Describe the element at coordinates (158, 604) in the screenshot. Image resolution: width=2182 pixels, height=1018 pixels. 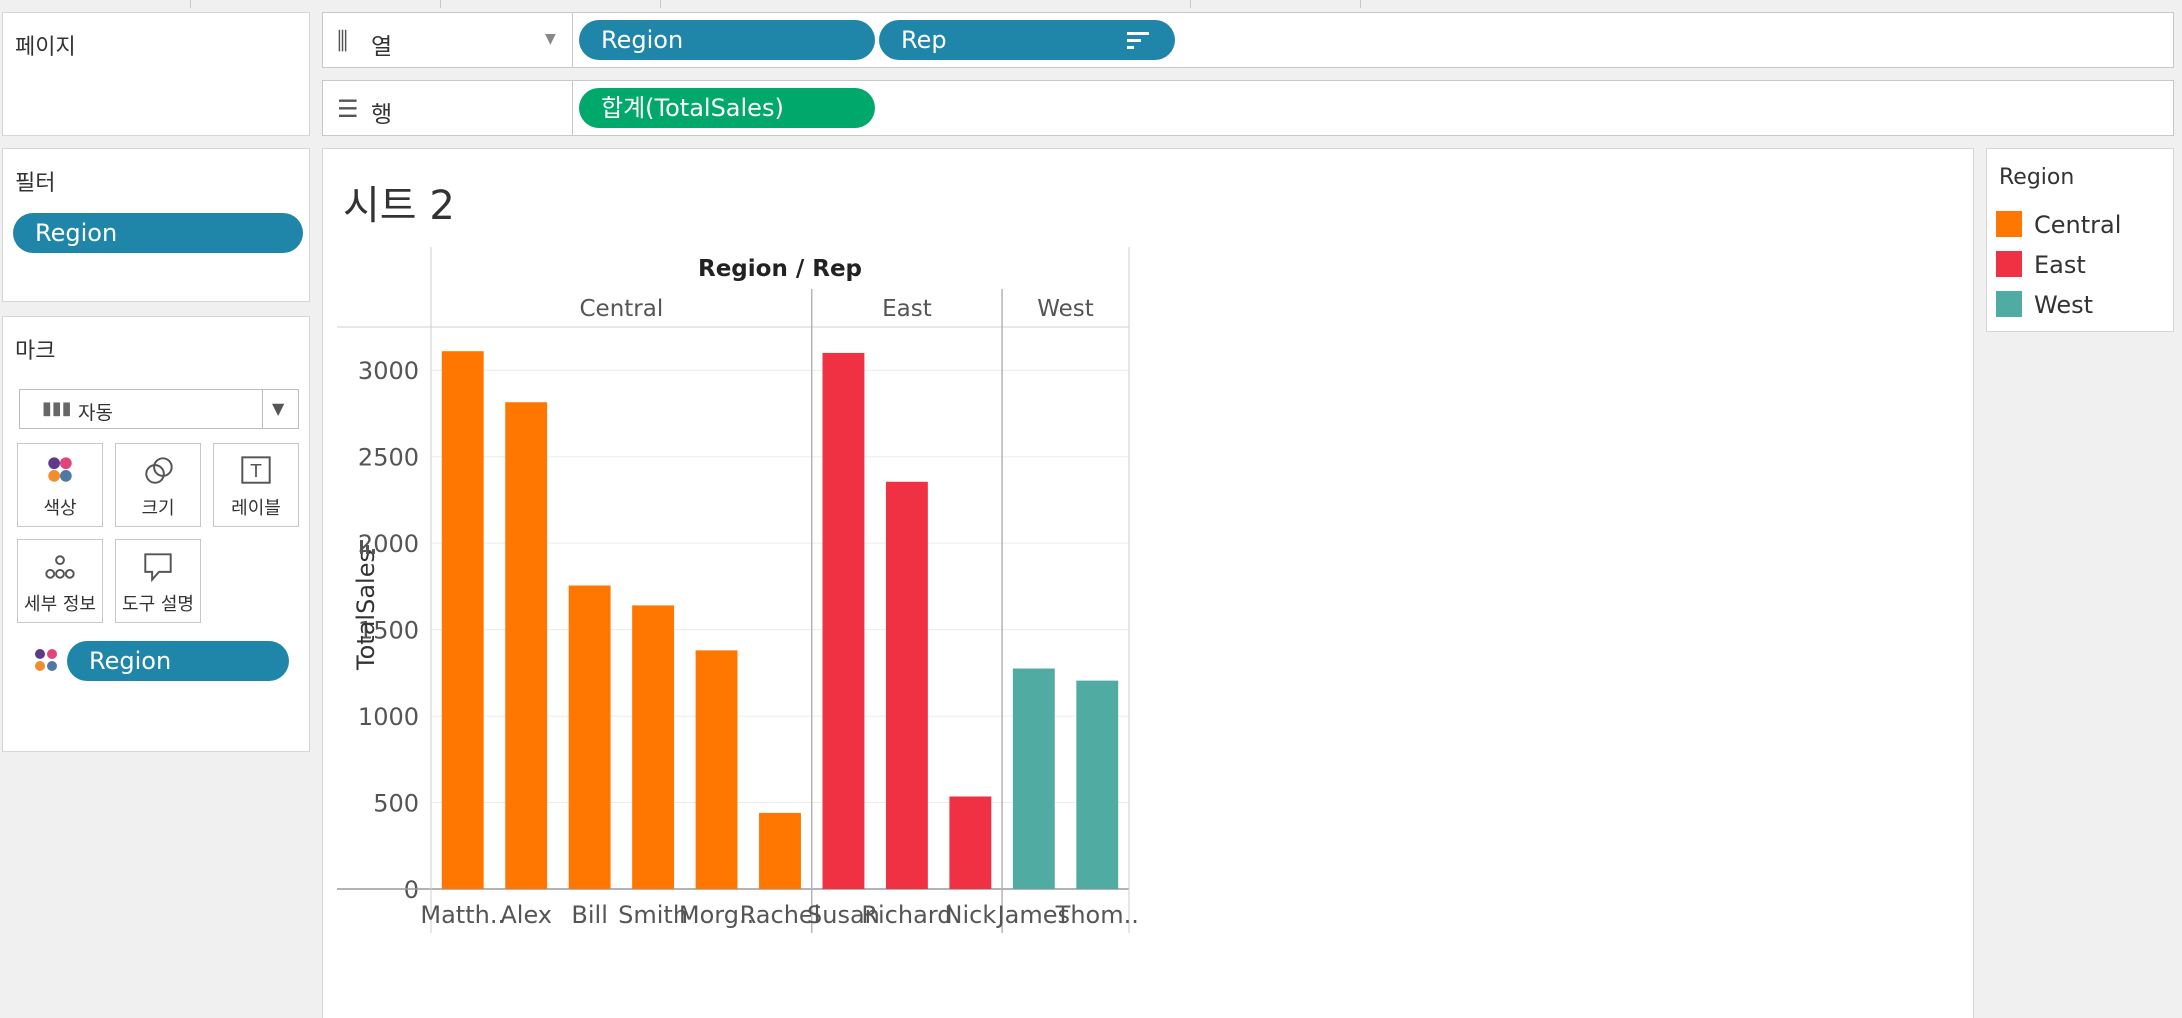
I see `tooltip-card-label: 도구 설명` at that location.